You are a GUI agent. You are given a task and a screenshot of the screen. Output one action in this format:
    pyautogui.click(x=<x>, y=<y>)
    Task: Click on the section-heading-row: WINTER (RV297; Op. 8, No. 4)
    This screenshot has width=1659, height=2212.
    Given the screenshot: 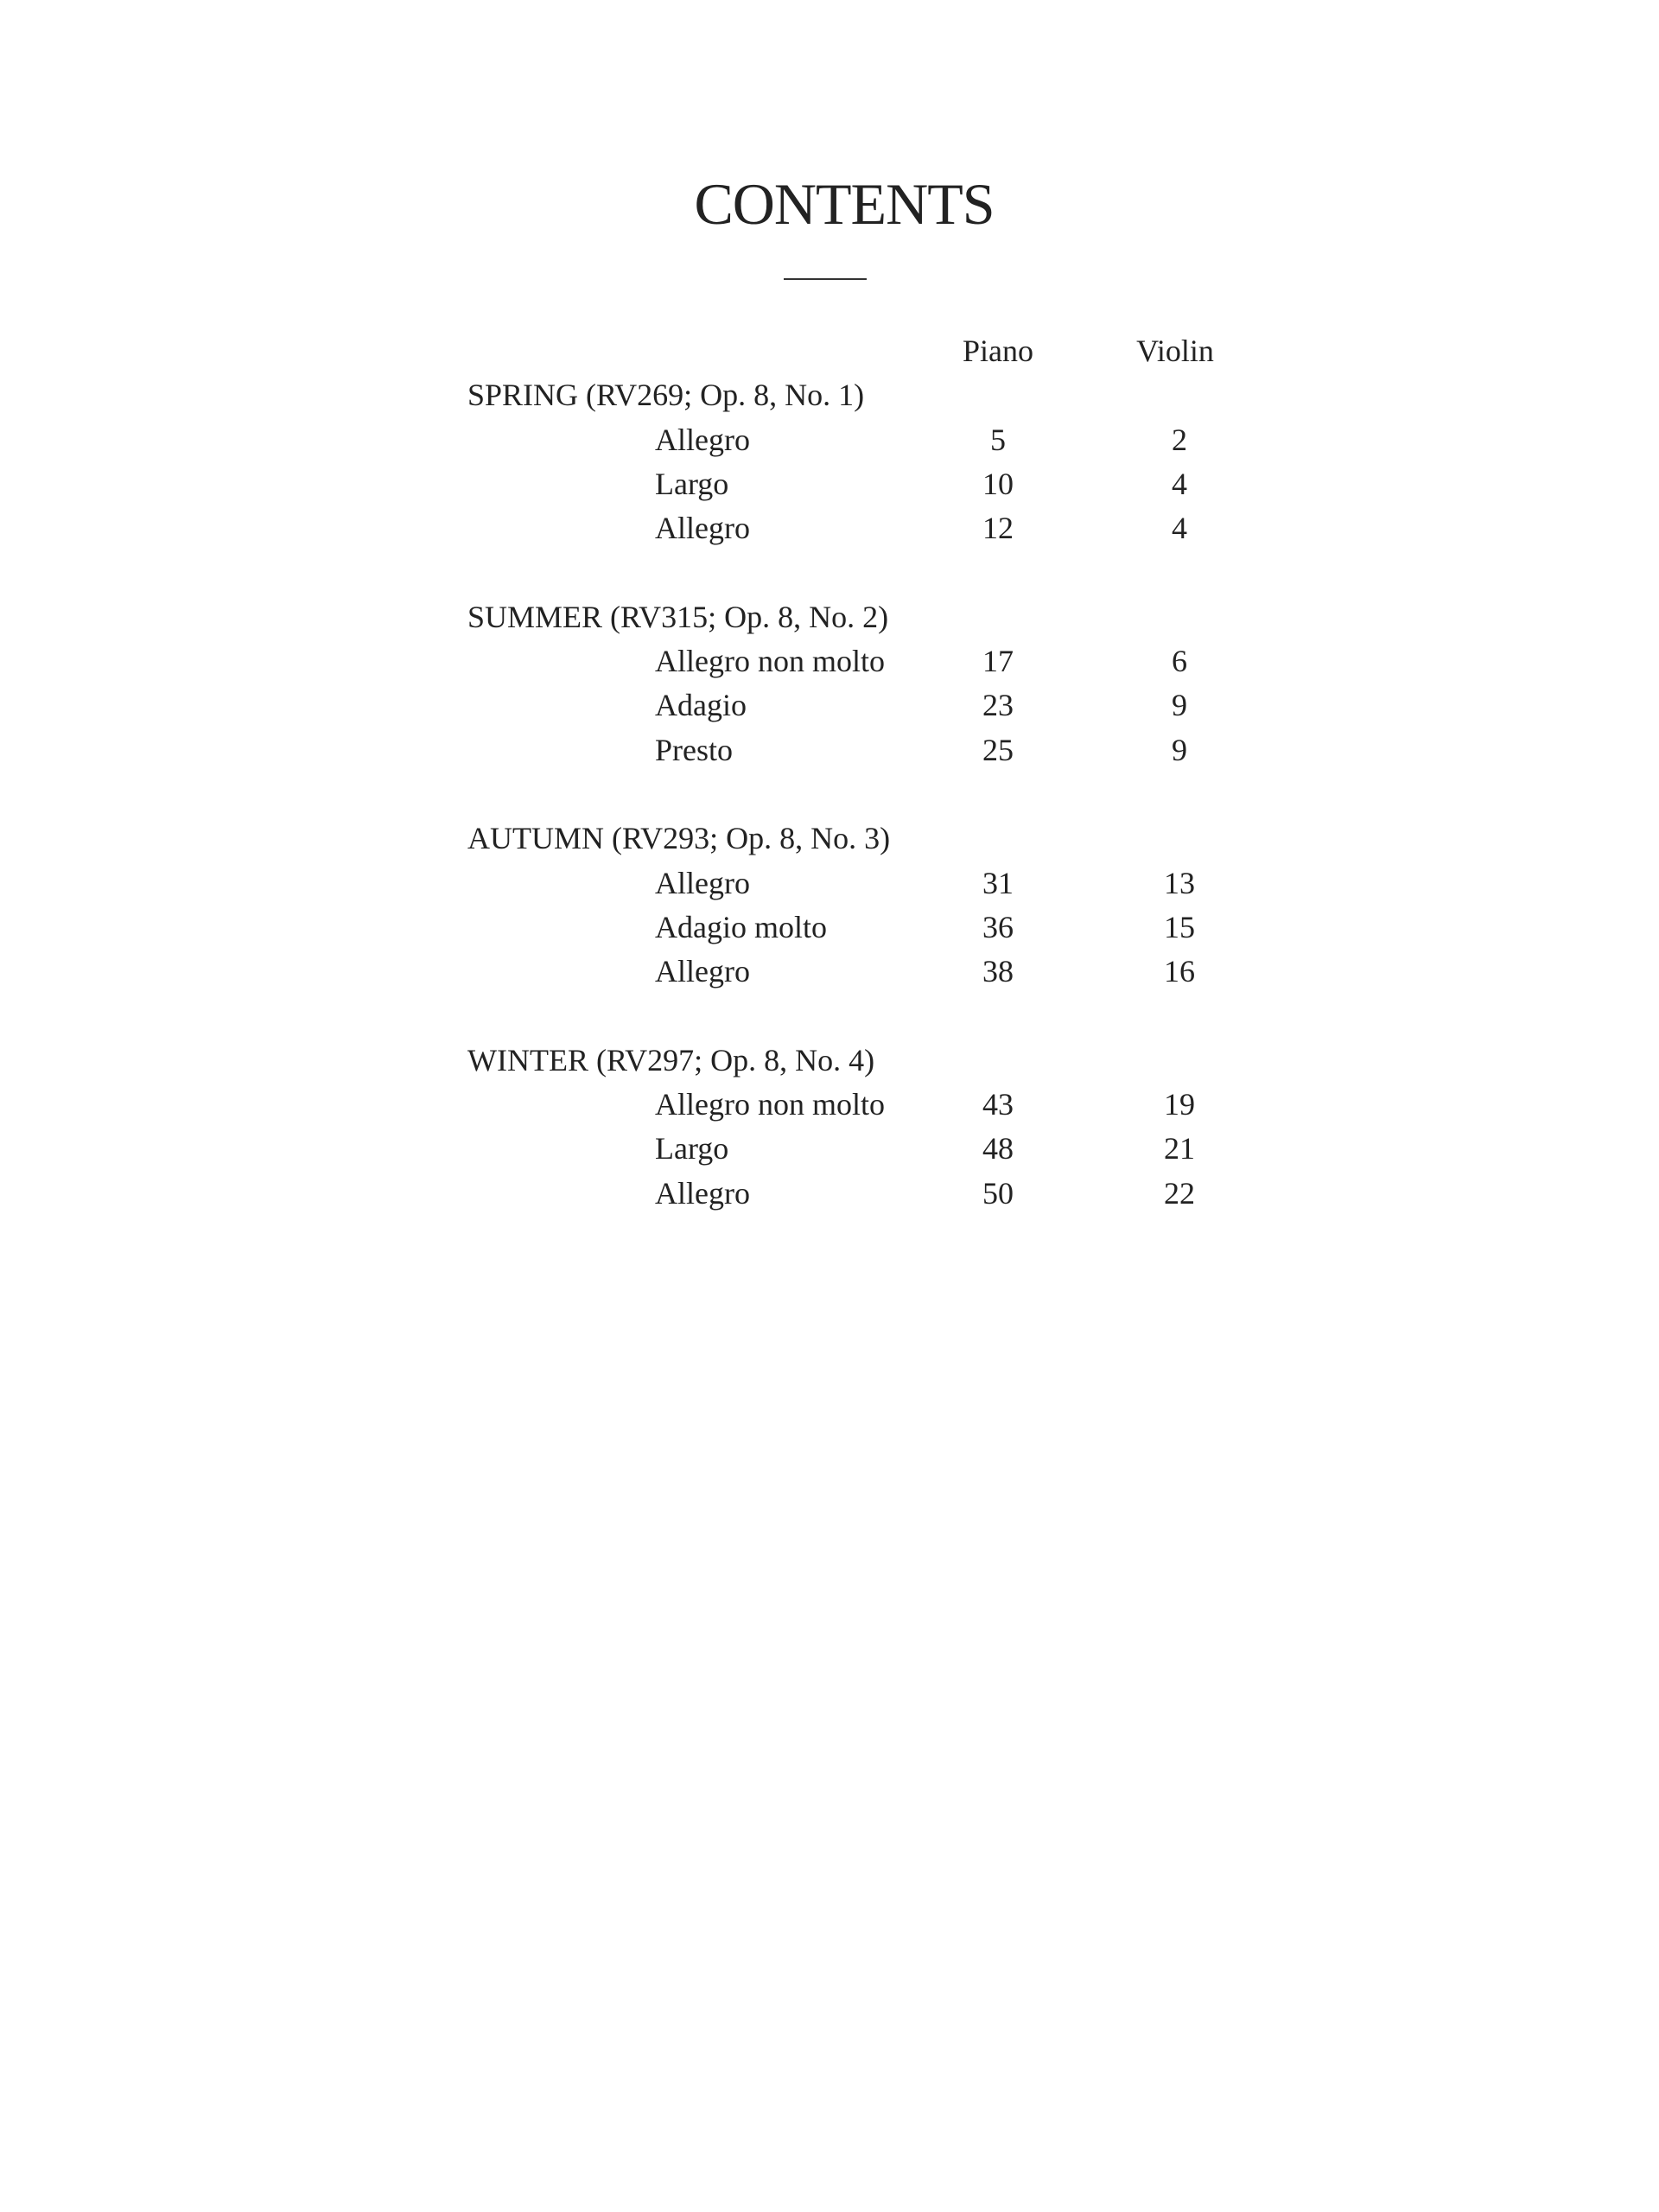 What is the action you would take?
    pyautogui.click(x=829, y=1061)
    